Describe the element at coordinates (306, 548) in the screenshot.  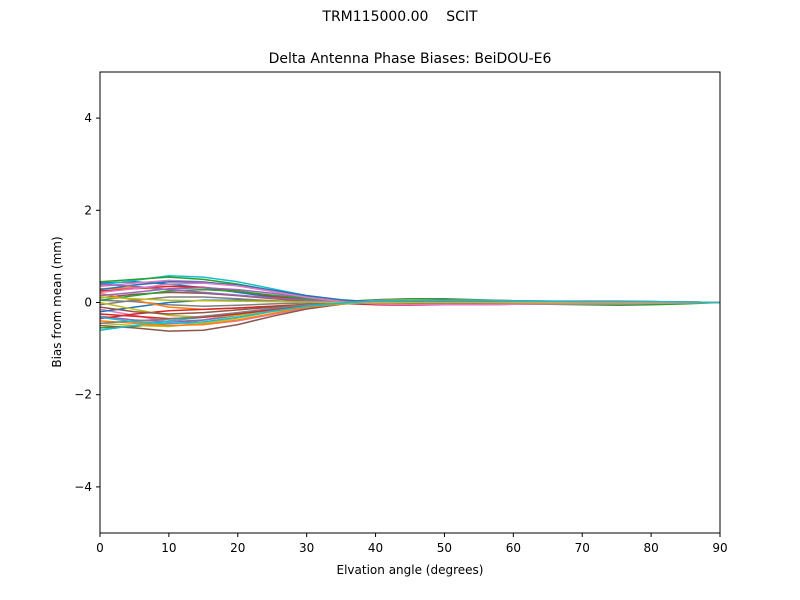
I see `x-tick-label: 30` at that location.